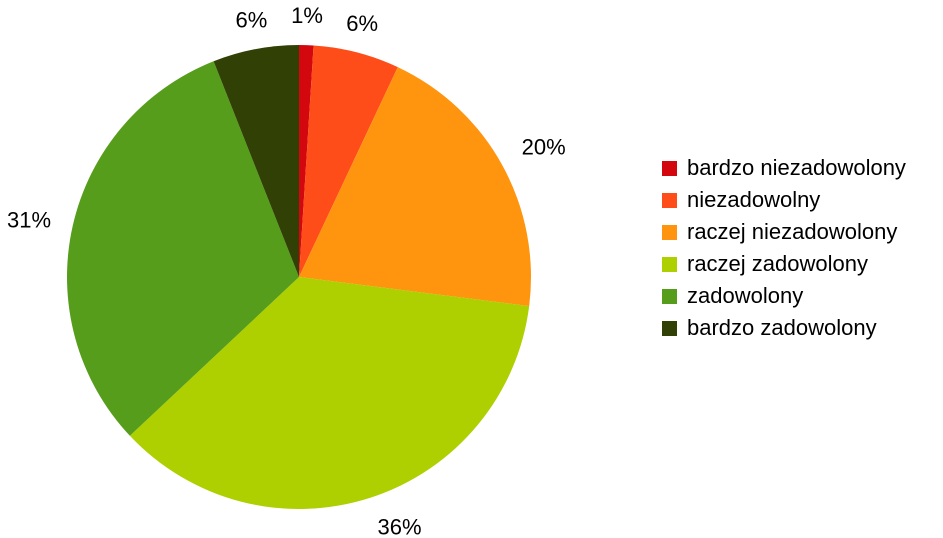 This screenshot has width=943, height=538. What do you see at coordinates (415, 187) in the screenshot?
I see `pie-slice-raczej-niezadowolony` at bounding box center [415, 187].